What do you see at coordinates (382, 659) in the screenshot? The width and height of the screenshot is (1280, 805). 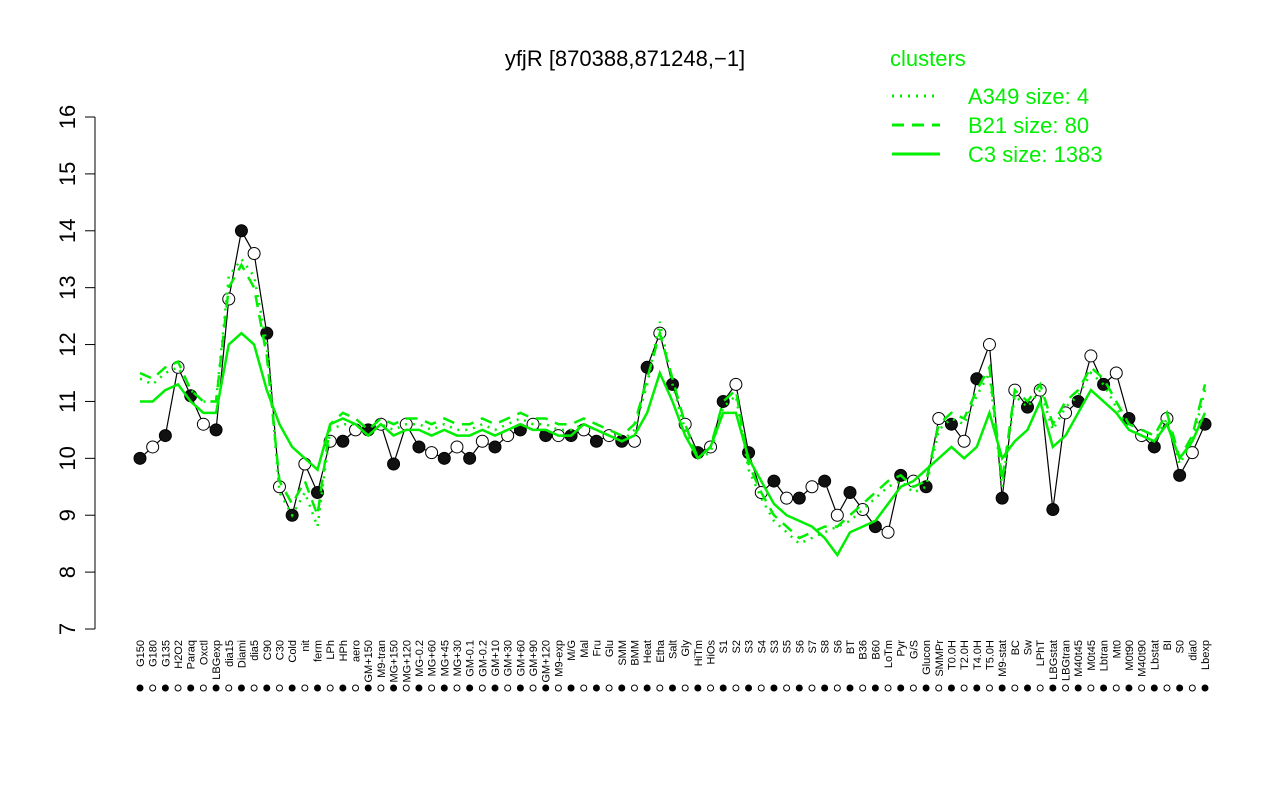 I see `x-tick-label: M9-tran` at bounding box center [382, 659].